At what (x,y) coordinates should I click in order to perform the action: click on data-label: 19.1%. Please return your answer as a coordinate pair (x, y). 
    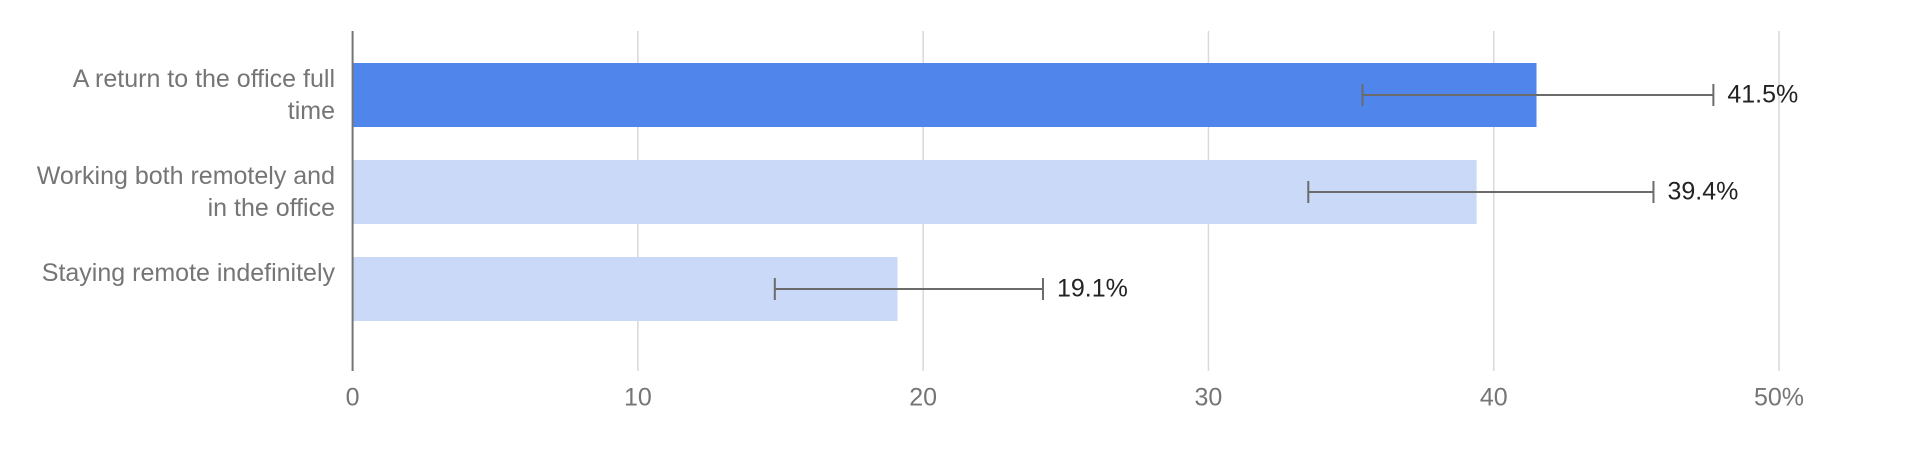
    Looking at the image, I should click on (1092, 289).